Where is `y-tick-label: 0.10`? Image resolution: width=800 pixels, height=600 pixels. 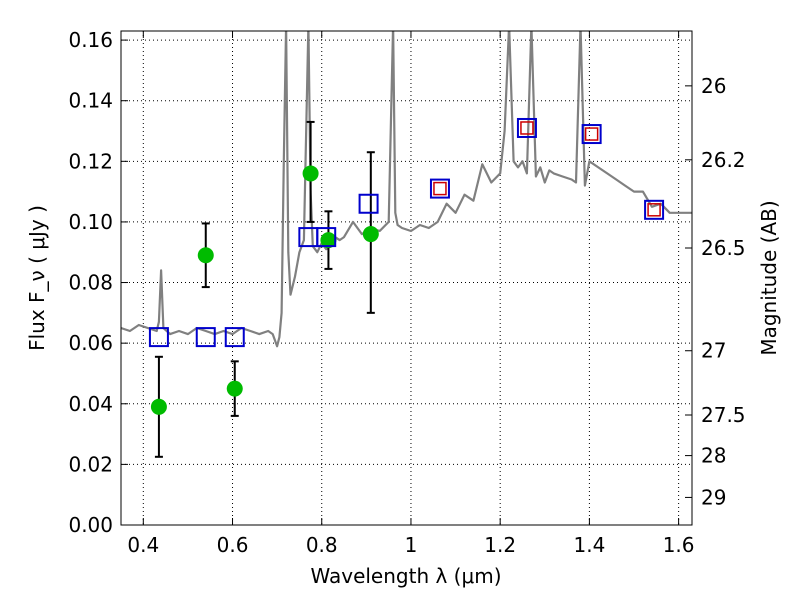
y-tick-label: 0.10 is located at coordinates (90, 222).